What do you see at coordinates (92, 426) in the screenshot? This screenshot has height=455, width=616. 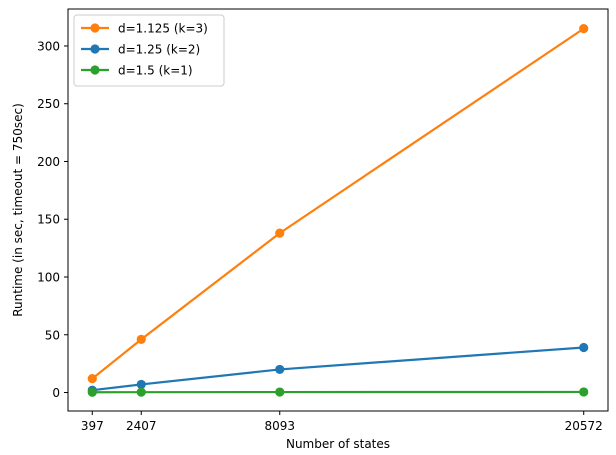 I see `x-tick-label: 397` at bounding box center [92, 426].